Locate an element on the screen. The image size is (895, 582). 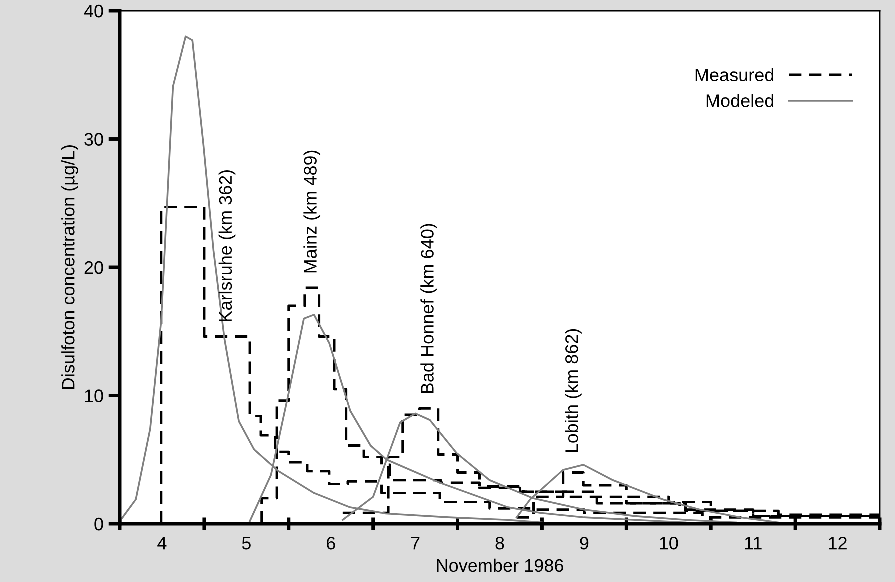
y-tick-label: 20 is located at coordinates (94, 267).